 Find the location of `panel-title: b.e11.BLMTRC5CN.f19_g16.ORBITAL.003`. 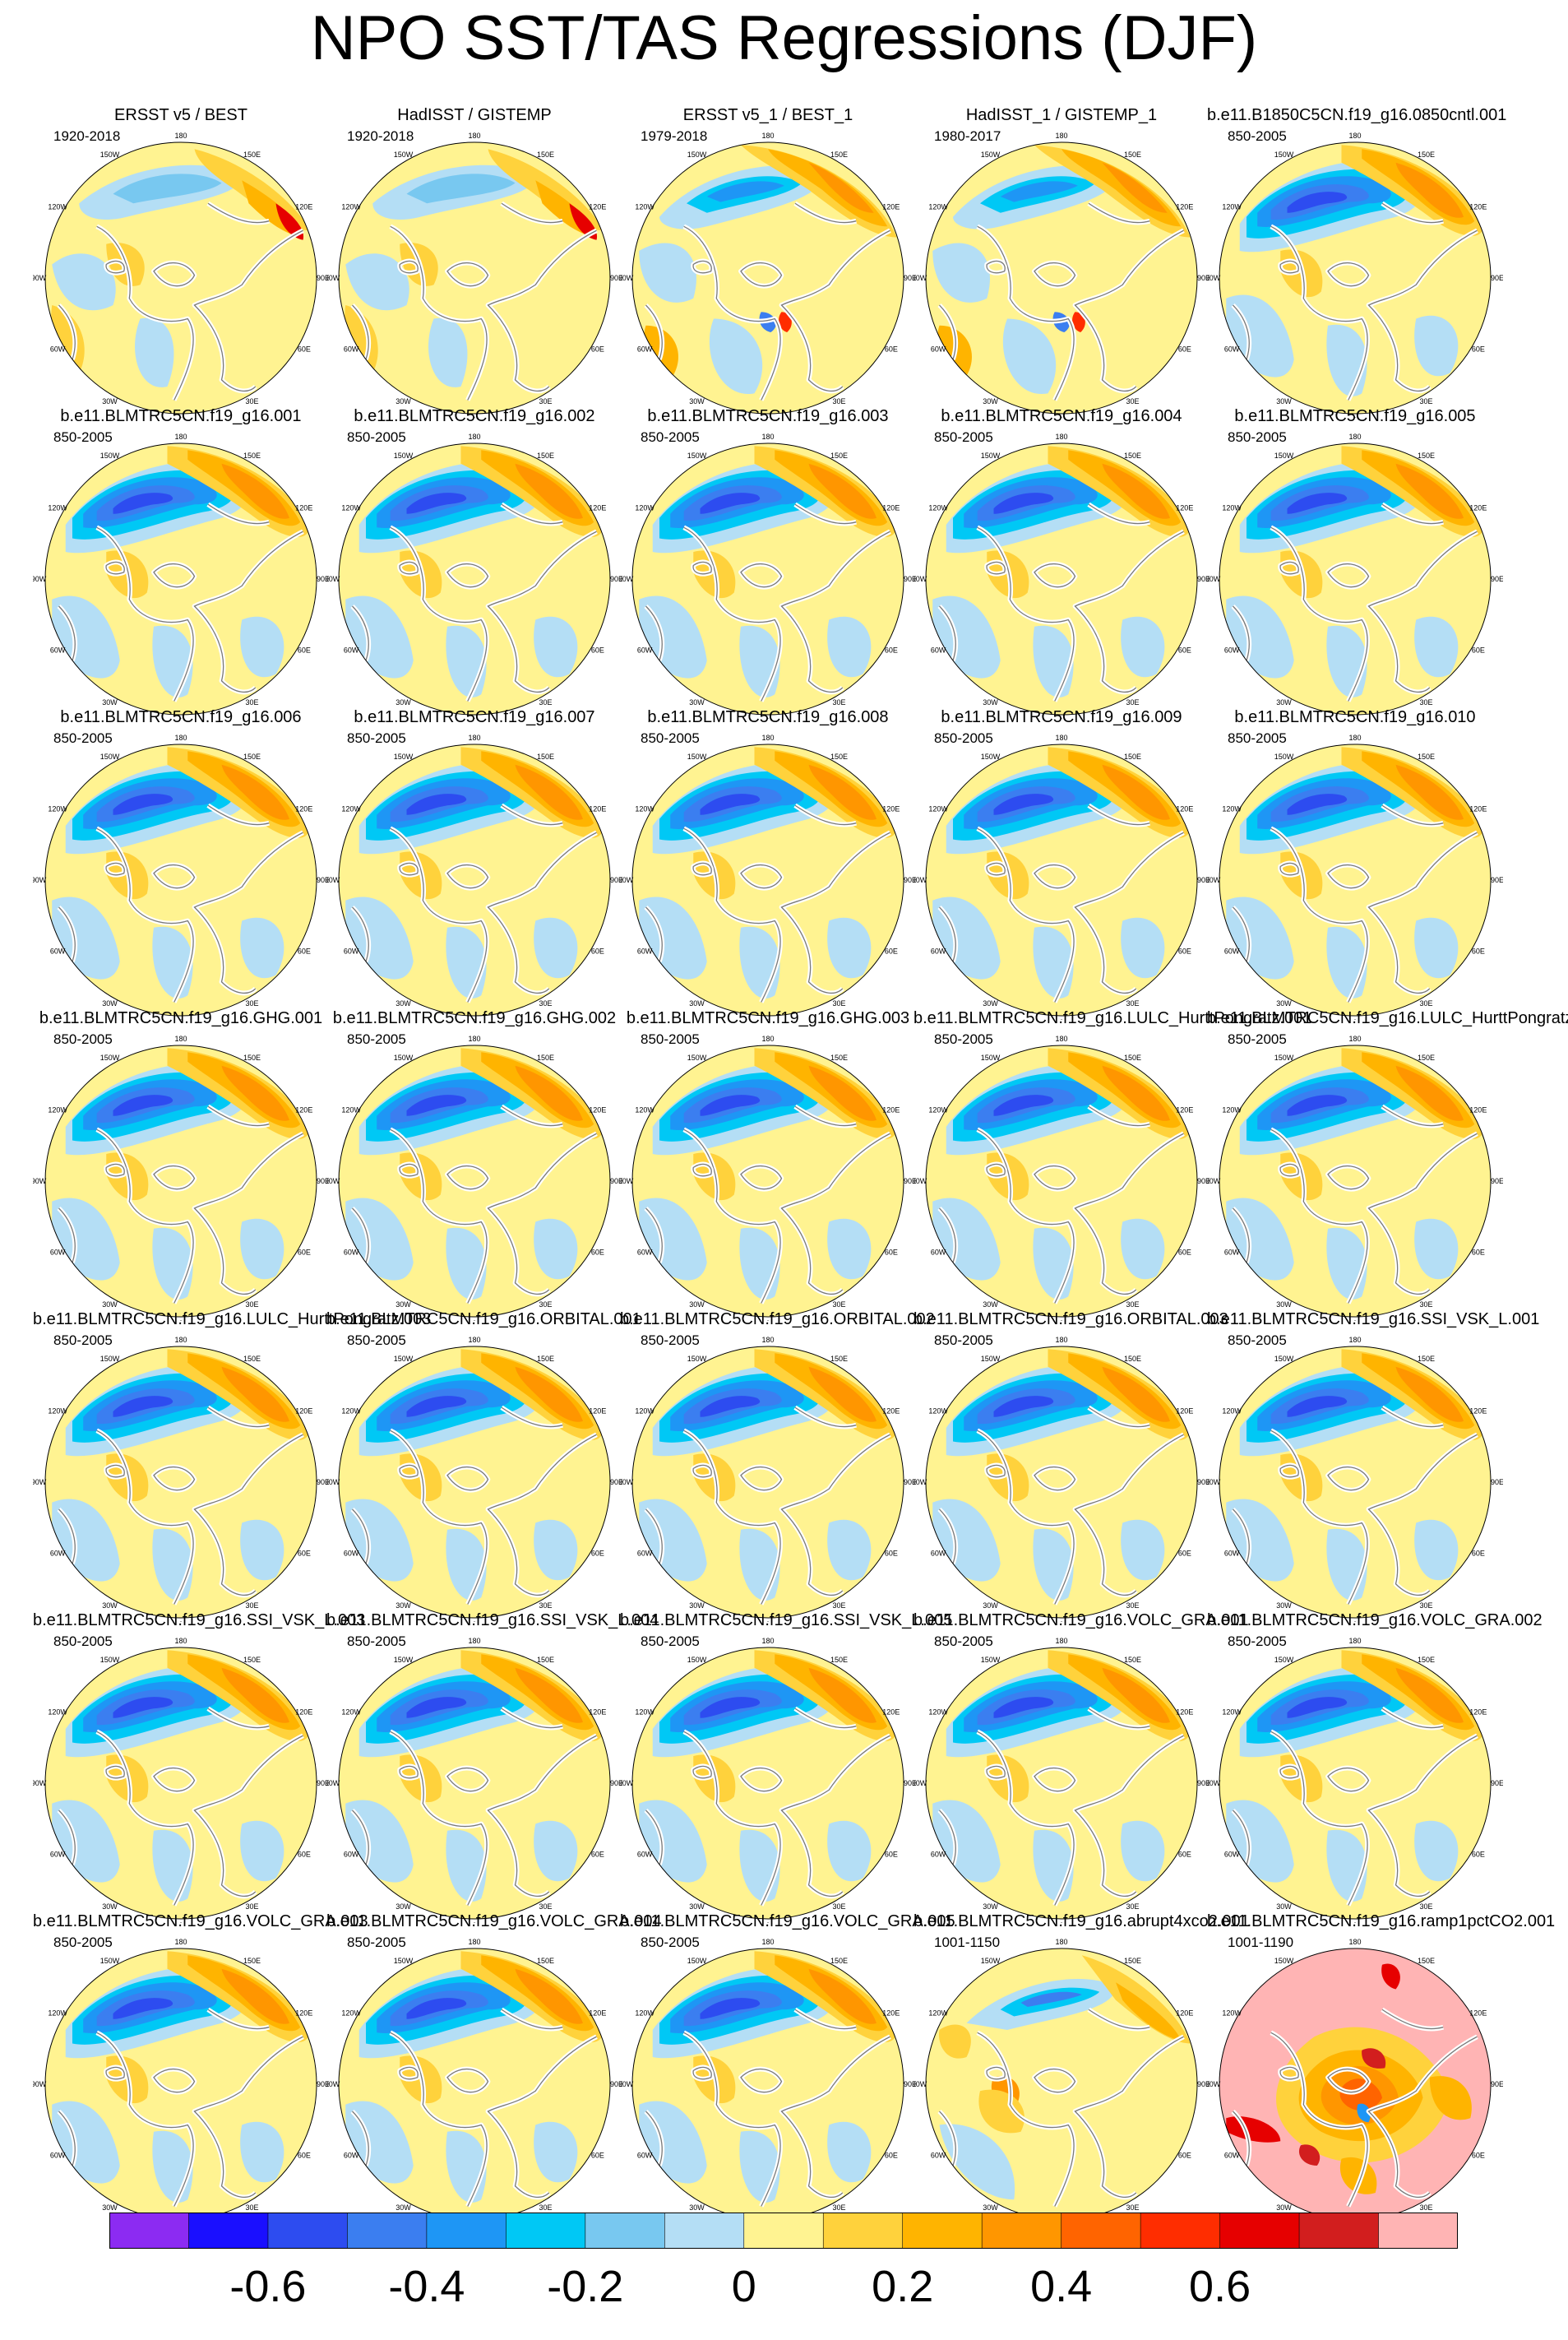

panel-title: b.e11.BLMTRC5CN.f19_g16.ORBITAL.003 is located at coordinates (1071, 1319).